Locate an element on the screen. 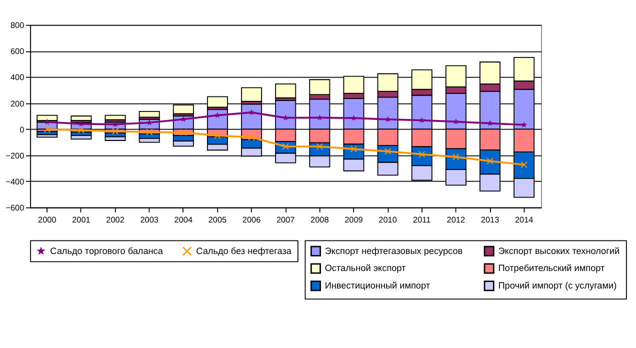 This screenshot has height=348, width=636. x-tick-label: 2011 is located at coordinates (422, 219).